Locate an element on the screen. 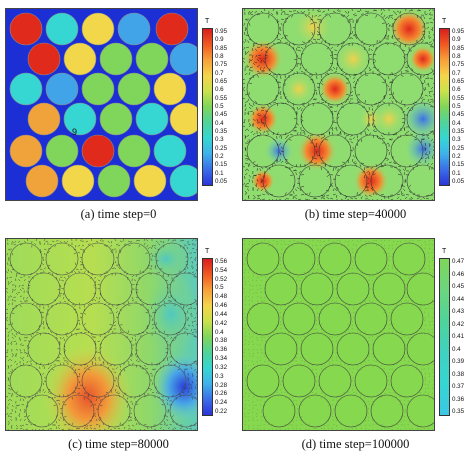  colorbar-tick-label: 0.34 is located at coordinates (221, 359).